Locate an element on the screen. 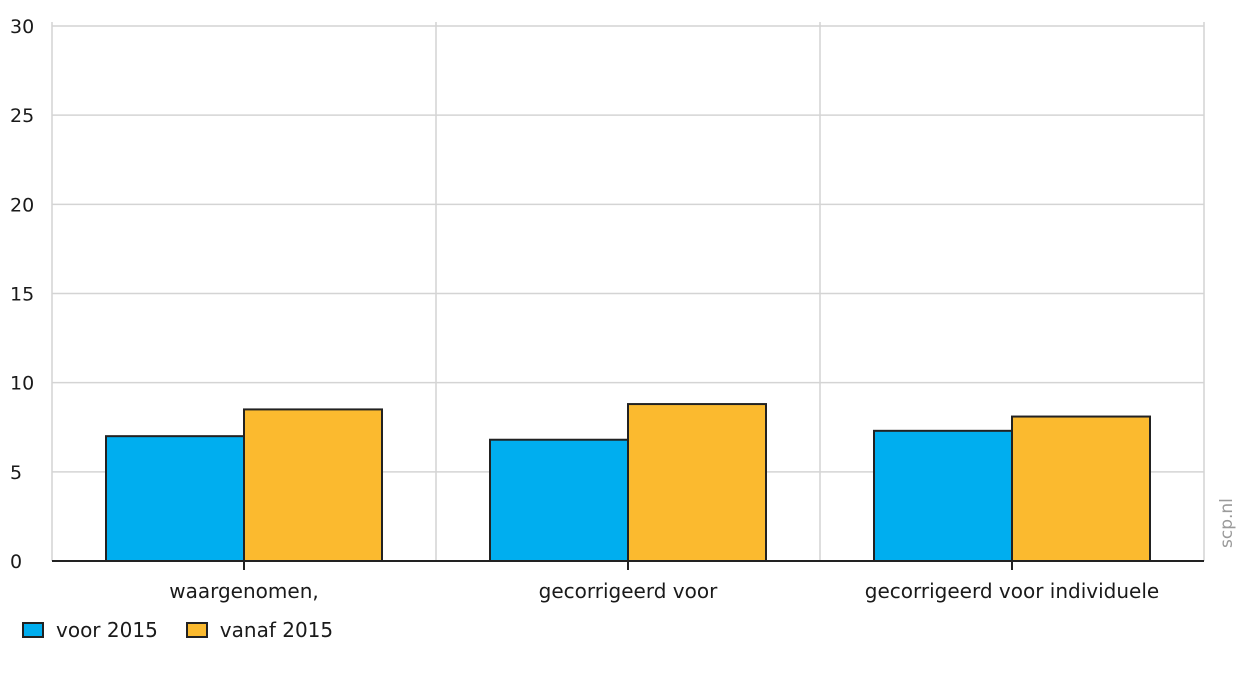 The height and width of the screenshot is (684, 1244). y-tick-label-0: 0 is located at coordinates (16, 562).